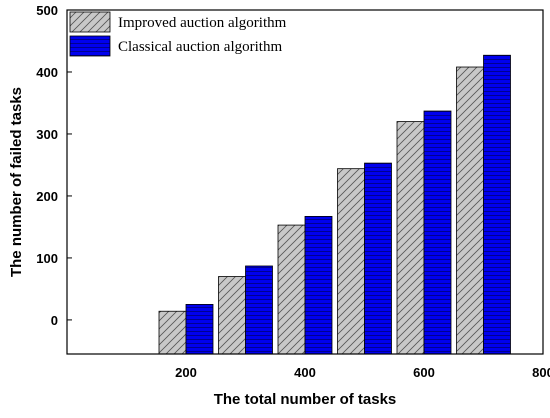  Describe the element at coordinates (541, 372) in the screenshot. I see `x-tick-label: 800` at that location.